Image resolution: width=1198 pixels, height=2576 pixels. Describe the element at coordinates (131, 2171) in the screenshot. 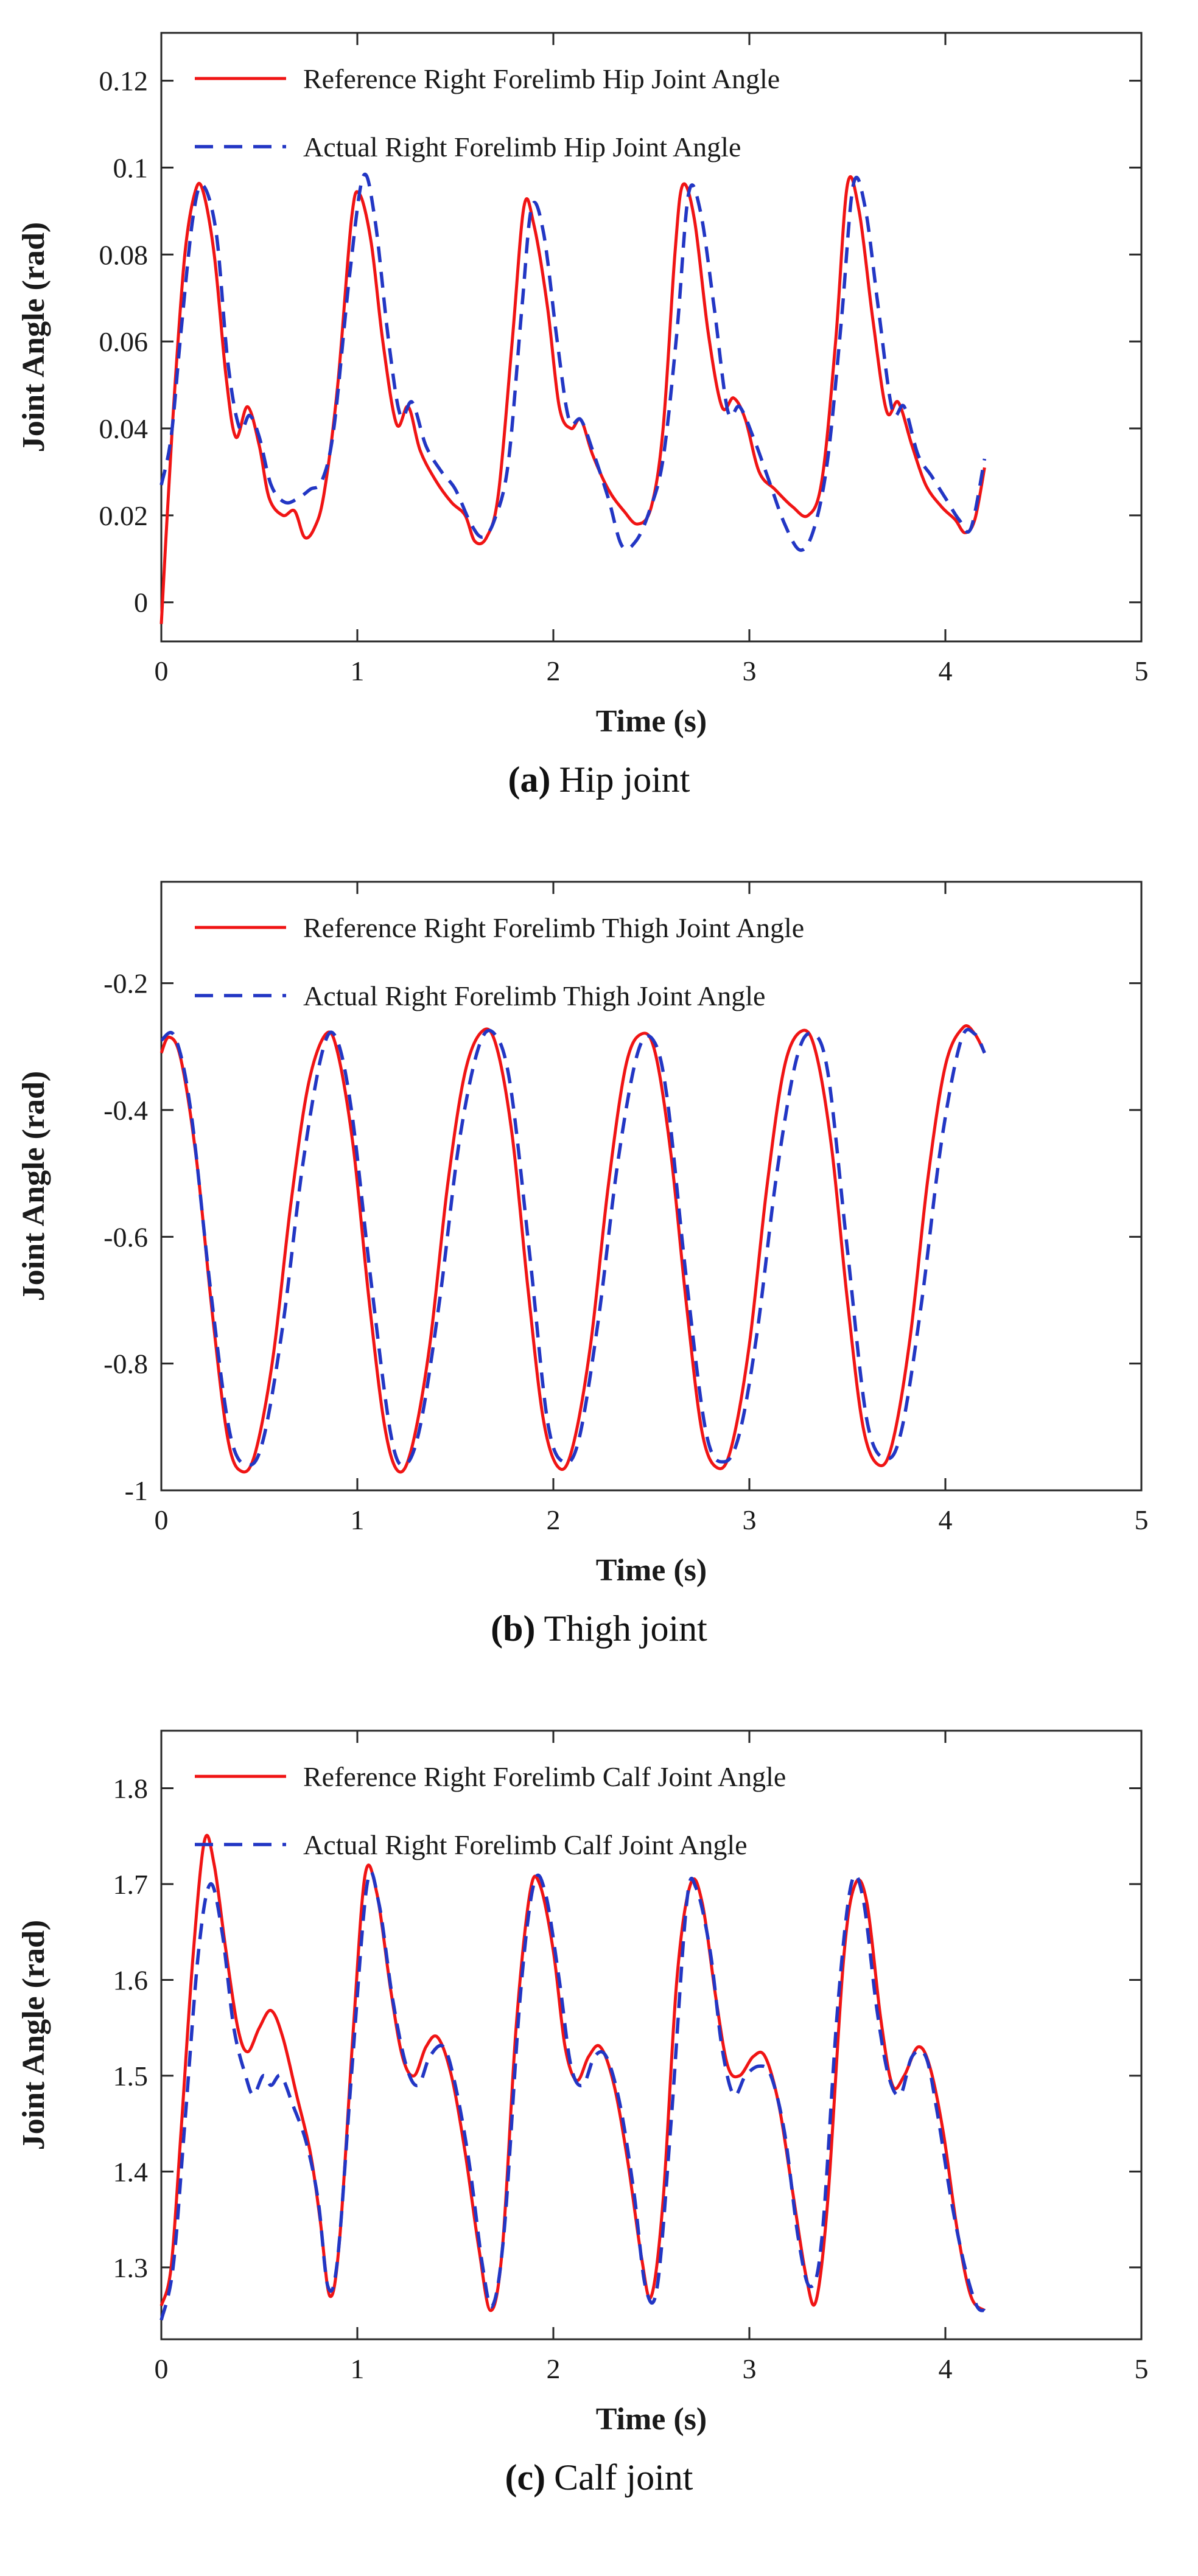

I see `y-tick-label: 1.4` at that location.